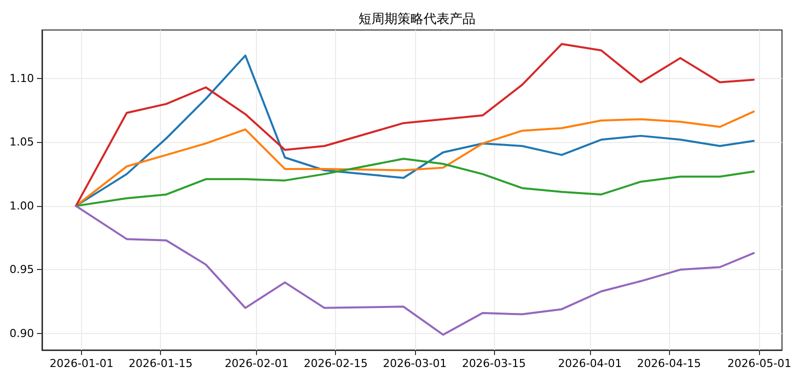  I want to click on chart-title: 短周期策略代表产品, so click(417, 19).